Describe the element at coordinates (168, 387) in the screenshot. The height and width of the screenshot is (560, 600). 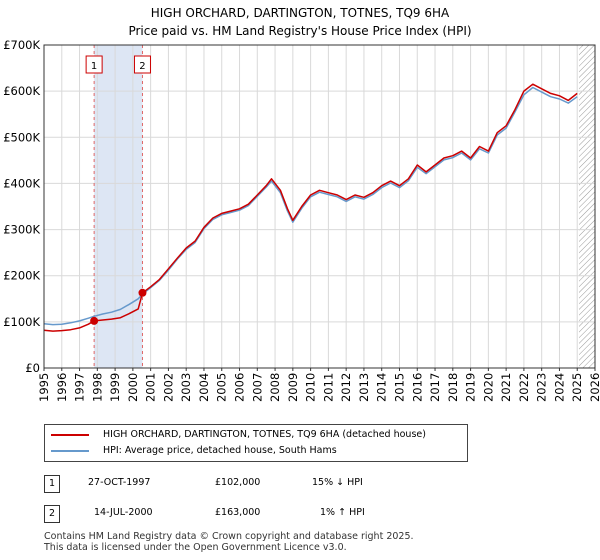
I see `x-tick-label: 2002` at that location.